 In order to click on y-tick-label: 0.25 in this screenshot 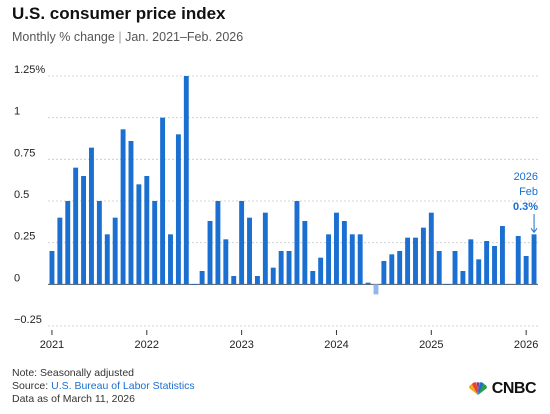, I will do `click(24, 237)`.